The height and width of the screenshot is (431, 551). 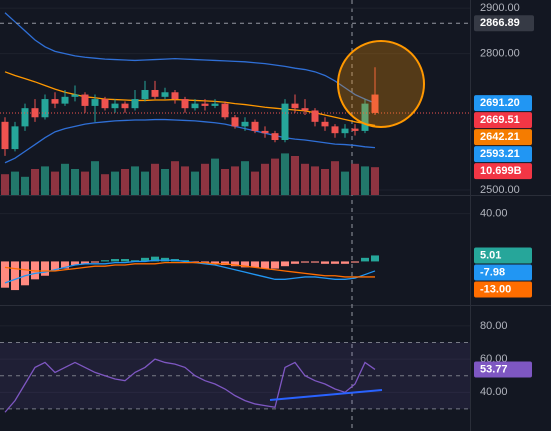 What do you see at coordinates (495, 289) in the screenshot?
I see `price-badge-label: -13.00` at bounding box center [495, 289].